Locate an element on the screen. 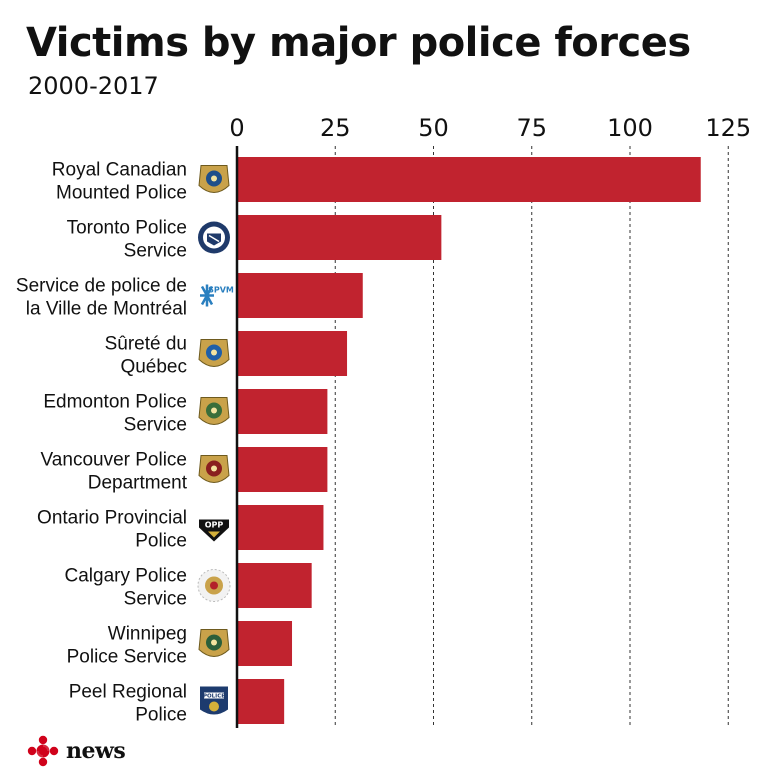 Image resolution: width=780 pixels, height=780 pixels. category-label: Ontario Provincial Police is located at coordinates (112, 530).